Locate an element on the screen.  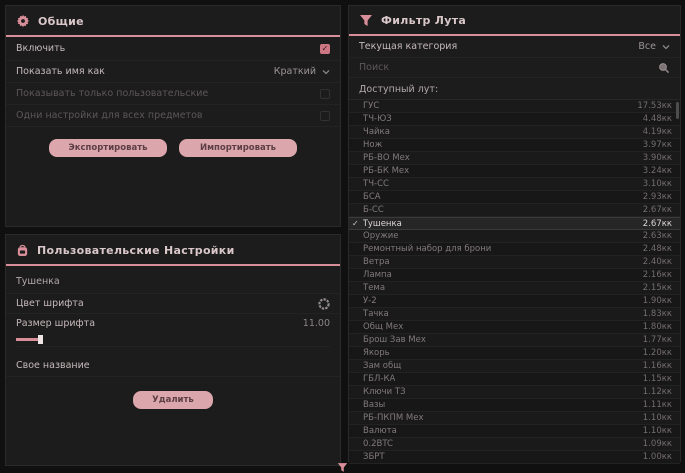
font-color-row: Цвет шрифта is located at coordinates (173, 303).